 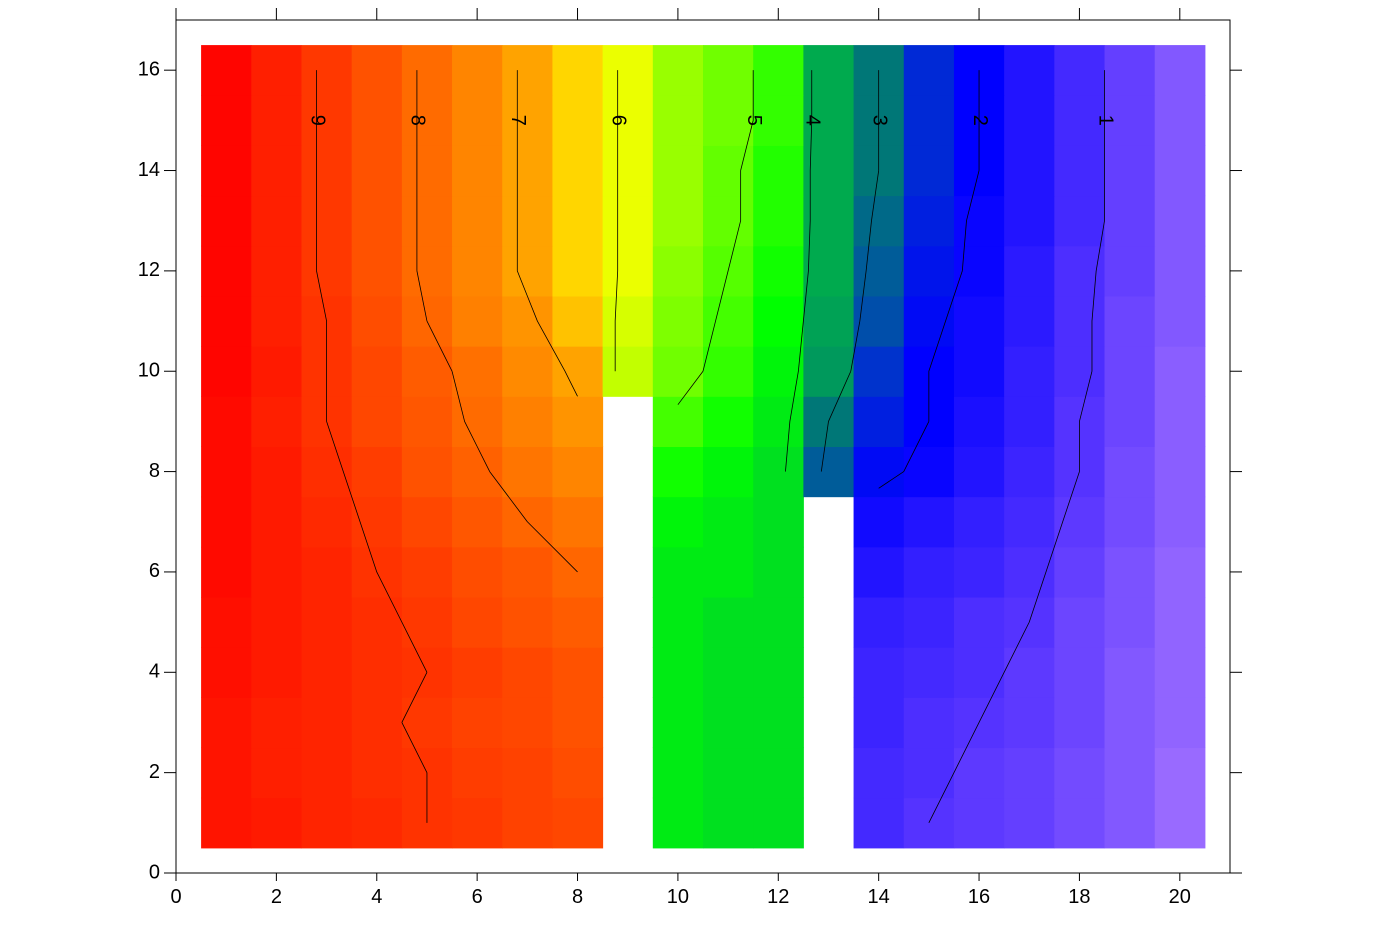 What do you see at coordinates (317, 120) in the screenshot?
I see `contour-label: 9` at bounding box center [317, 120].